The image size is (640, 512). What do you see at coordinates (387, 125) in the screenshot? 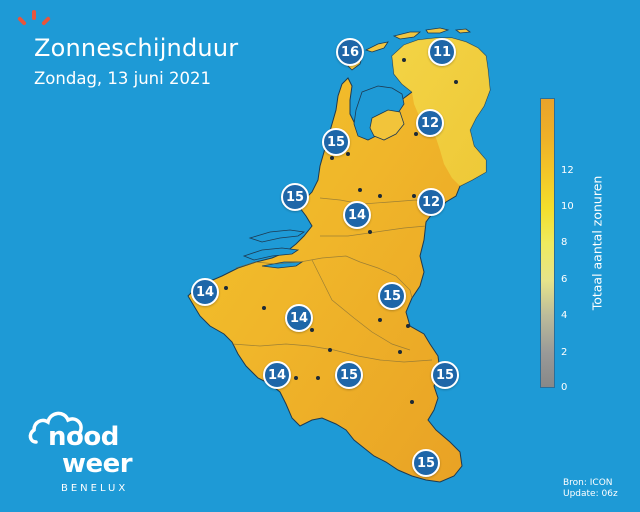
I see `flevoland` at bounding box center [387, 125].